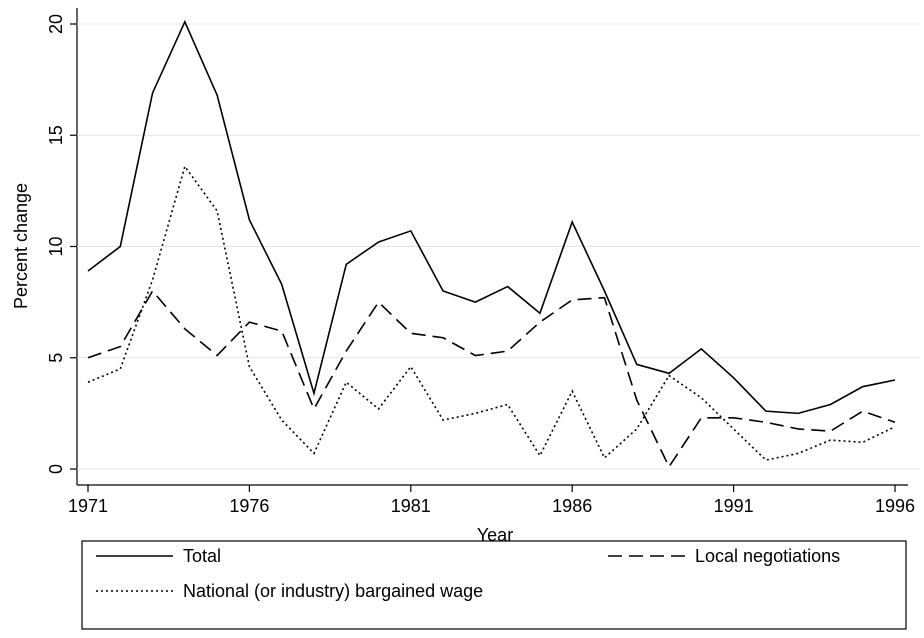 The image size is (924, 638). I want to click on y-axis-title: Percent change, so click(21, 246).